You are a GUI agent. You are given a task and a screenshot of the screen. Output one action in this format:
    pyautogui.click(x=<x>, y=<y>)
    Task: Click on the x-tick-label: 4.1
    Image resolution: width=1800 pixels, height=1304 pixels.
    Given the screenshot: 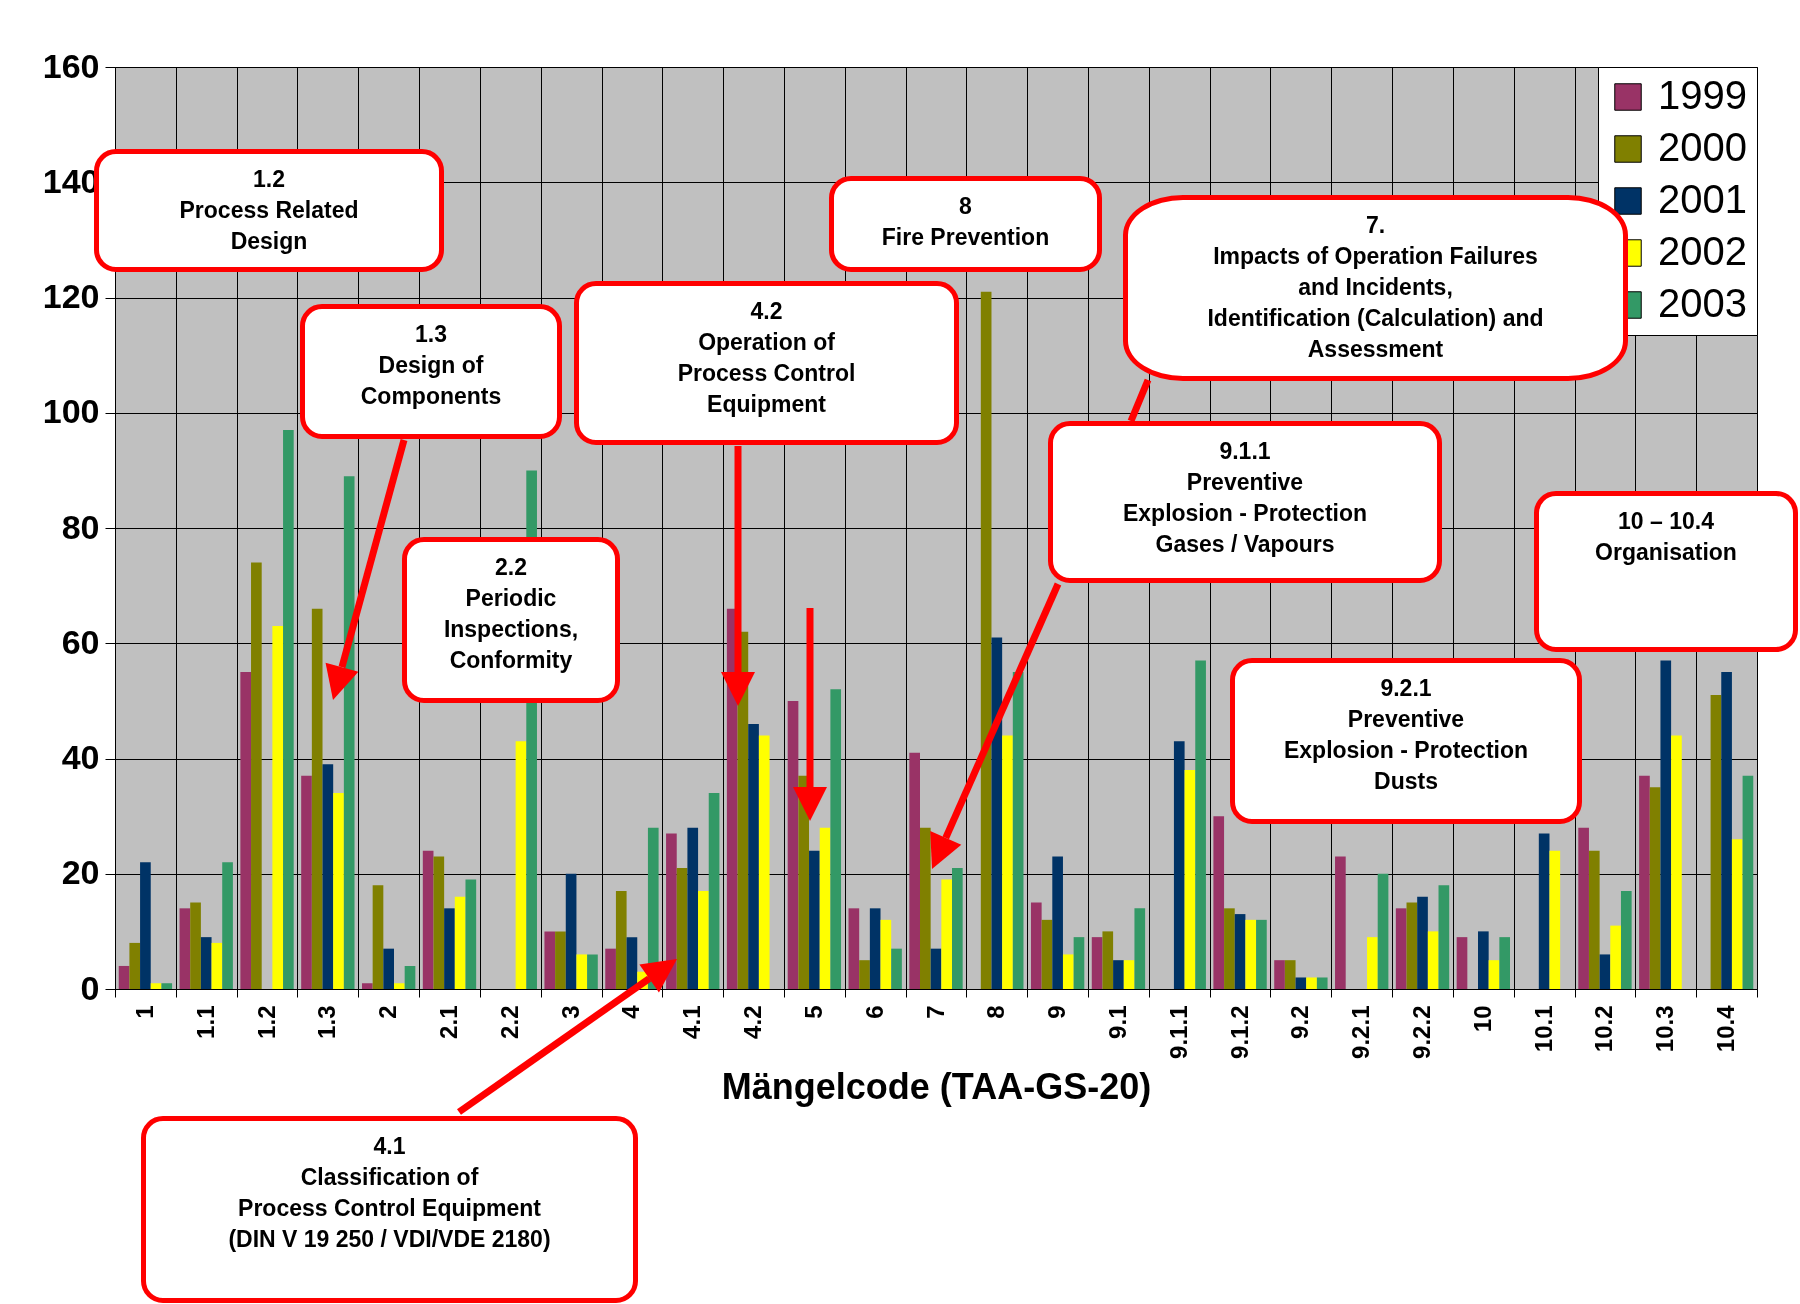 What is the action you would take?
    pyautogui.click(x=692, y=1022)
    